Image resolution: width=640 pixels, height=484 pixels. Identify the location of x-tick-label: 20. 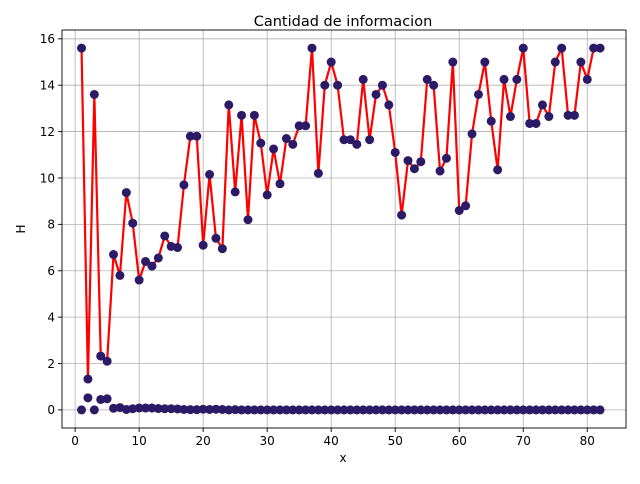
(203, 441).